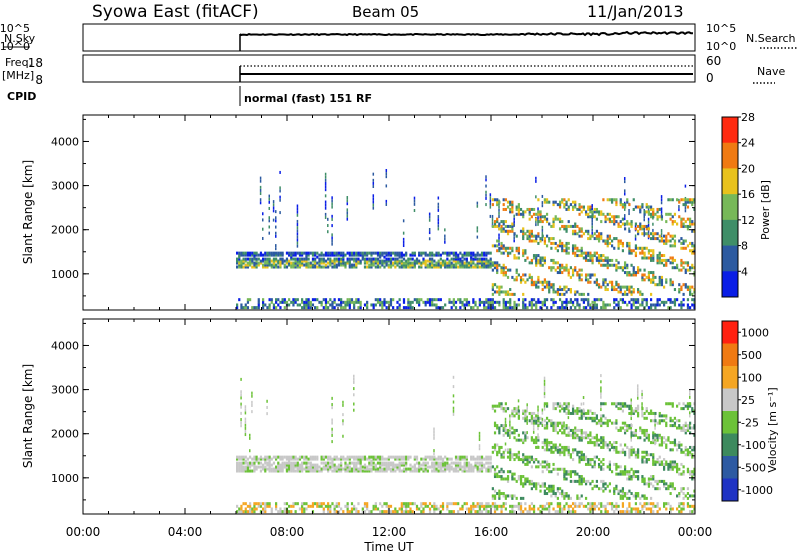 The width and height of the screenshot is (800, 554). I want to click on power-ylabel: Slant Range [km], so click(28, 212).